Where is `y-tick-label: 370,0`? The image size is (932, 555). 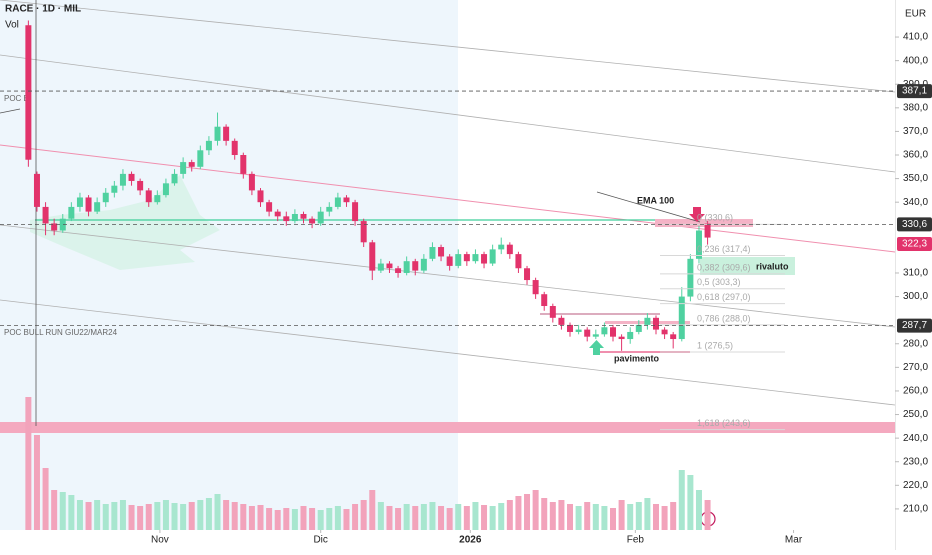 y-tick-label: 370,0 is located at coordinates (915, 131).